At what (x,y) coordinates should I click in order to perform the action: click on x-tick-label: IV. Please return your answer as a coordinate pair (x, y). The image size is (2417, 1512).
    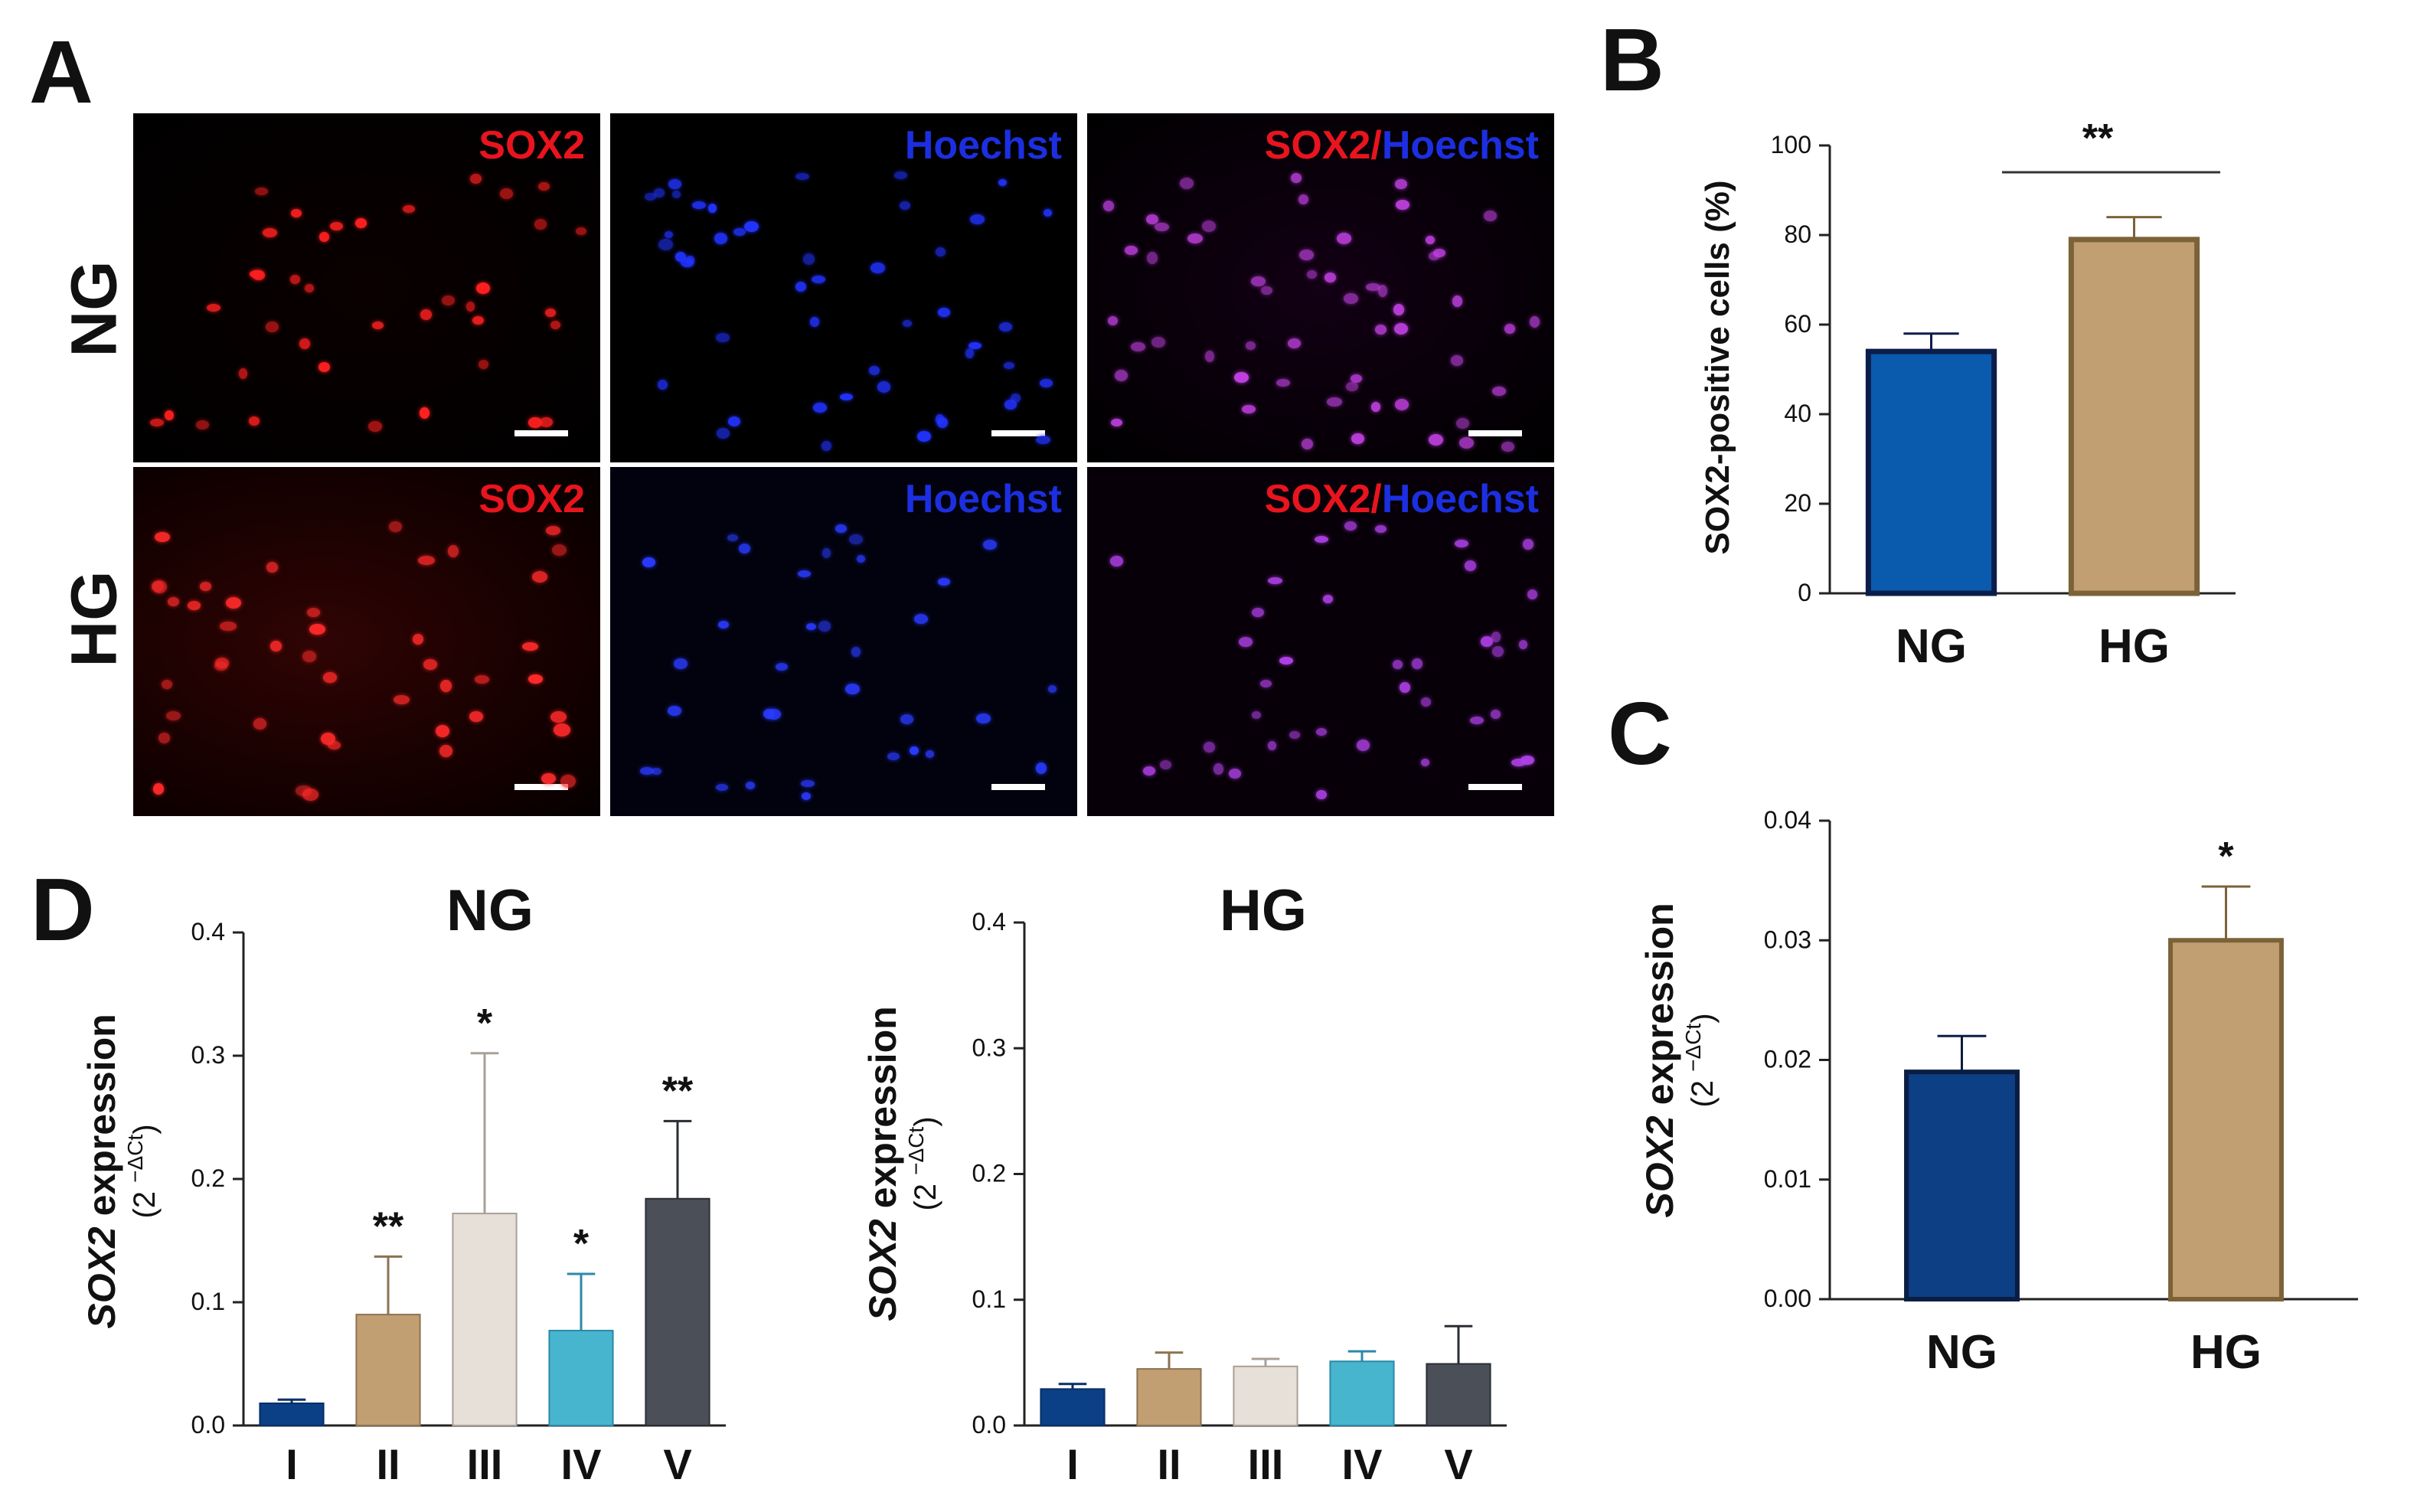
    Looking at the image, I should click on (581, 1464).